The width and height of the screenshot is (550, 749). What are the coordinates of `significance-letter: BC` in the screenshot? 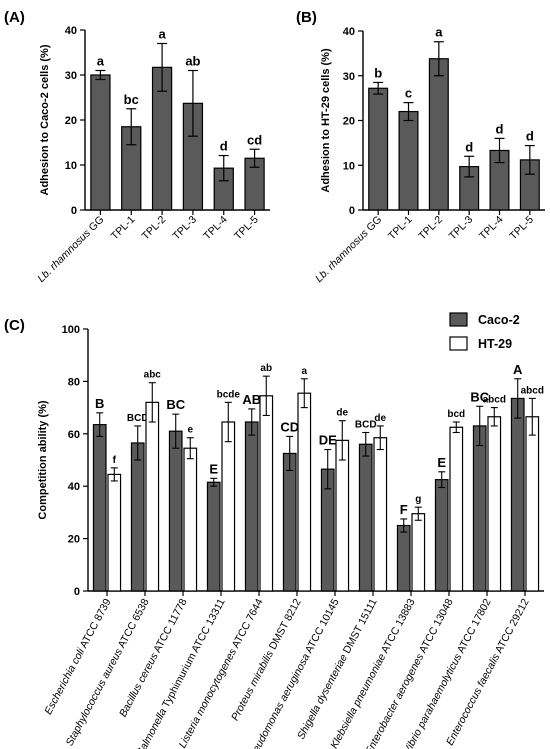 It's located at (479, 396).